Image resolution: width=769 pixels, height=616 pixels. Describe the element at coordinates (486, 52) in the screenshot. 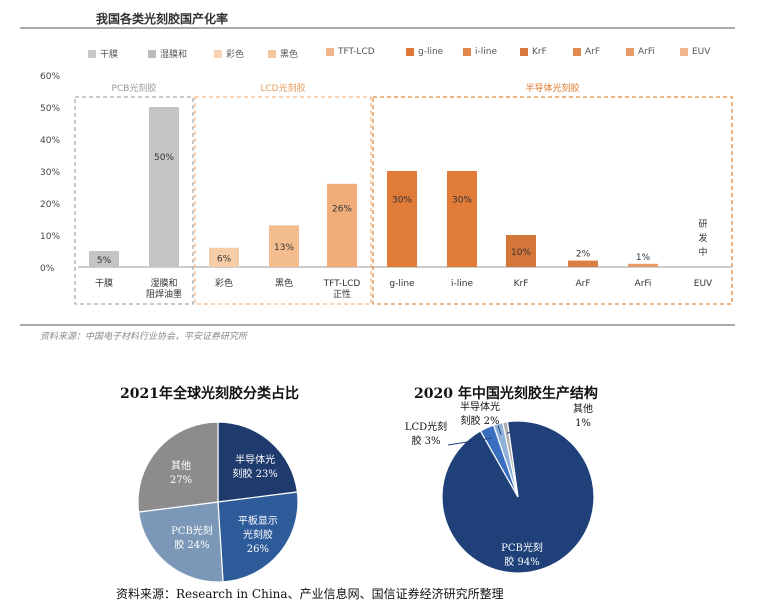

I see `legend-label: i-line` at that location.